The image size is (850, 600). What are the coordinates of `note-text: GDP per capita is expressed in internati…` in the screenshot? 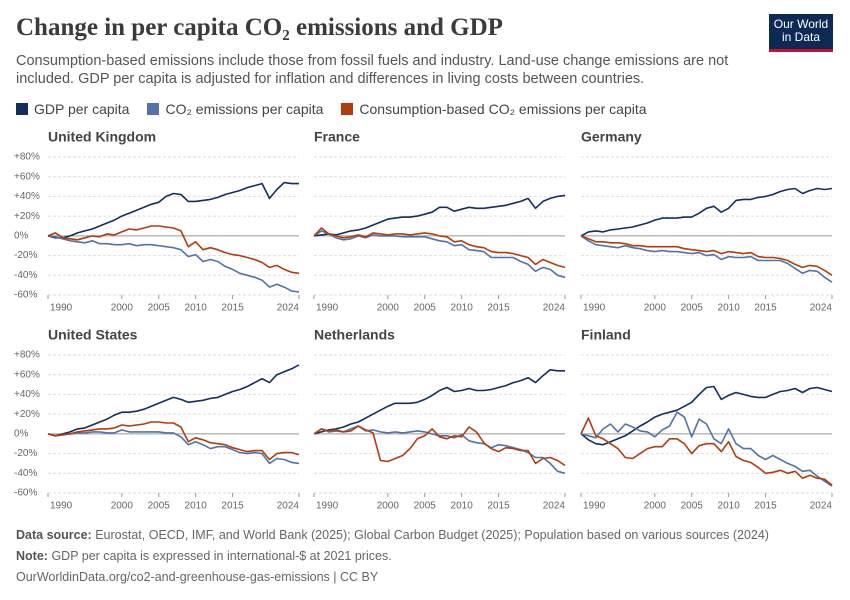 It's located at (221, 556).